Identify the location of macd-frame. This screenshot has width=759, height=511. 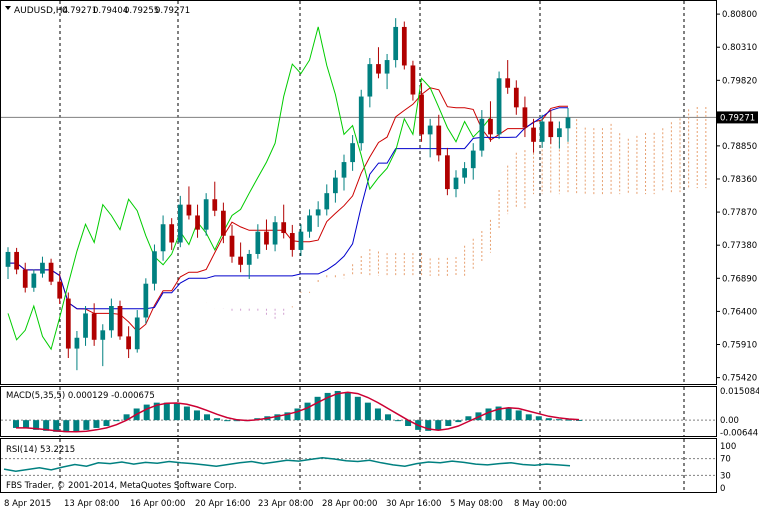
(358, 411).